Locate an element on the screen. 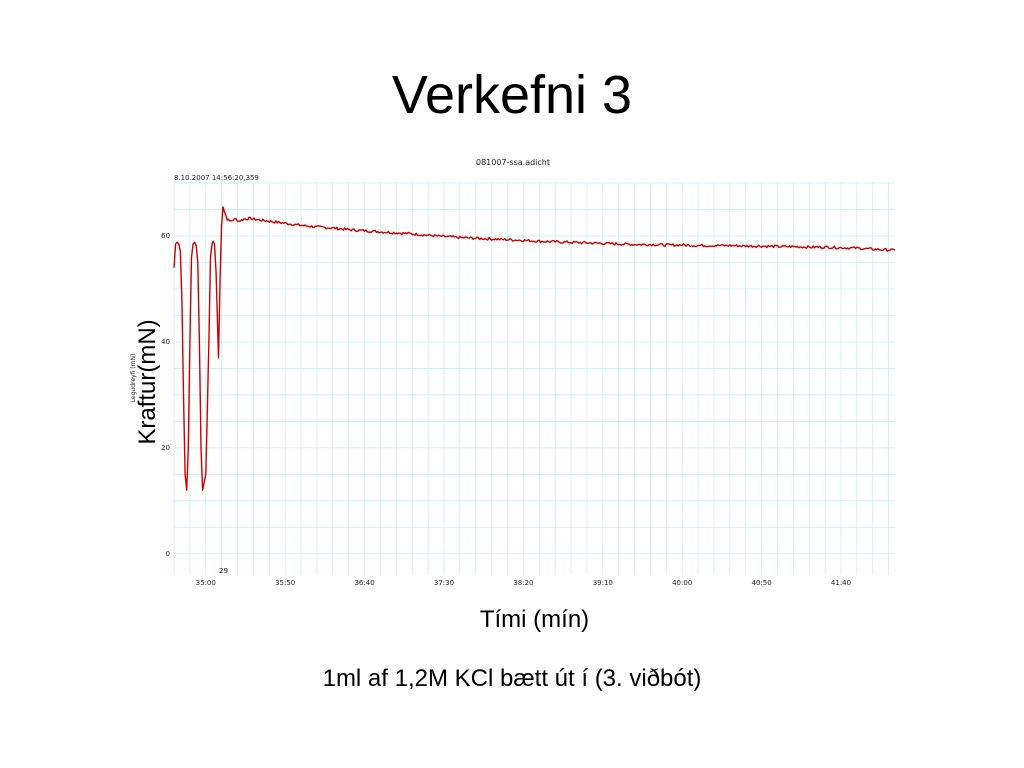 This screenshot has width=1024, height=768. chart-timestamp: 8.10.2007 14:56:20,359 is located at coordinates (216, 178).